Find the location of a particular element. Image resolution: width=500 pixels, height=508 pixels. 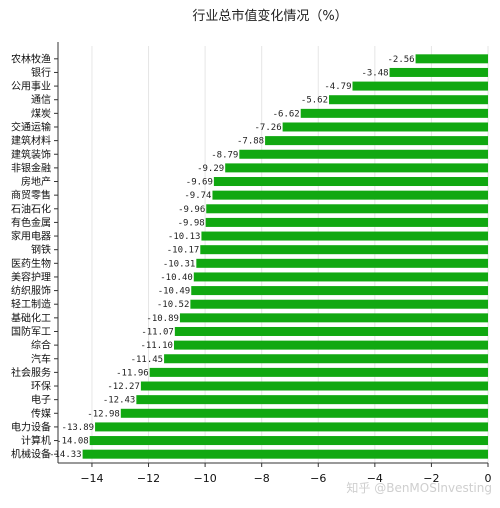

category-label: 交通运输 is located at coordinates (31, 126).